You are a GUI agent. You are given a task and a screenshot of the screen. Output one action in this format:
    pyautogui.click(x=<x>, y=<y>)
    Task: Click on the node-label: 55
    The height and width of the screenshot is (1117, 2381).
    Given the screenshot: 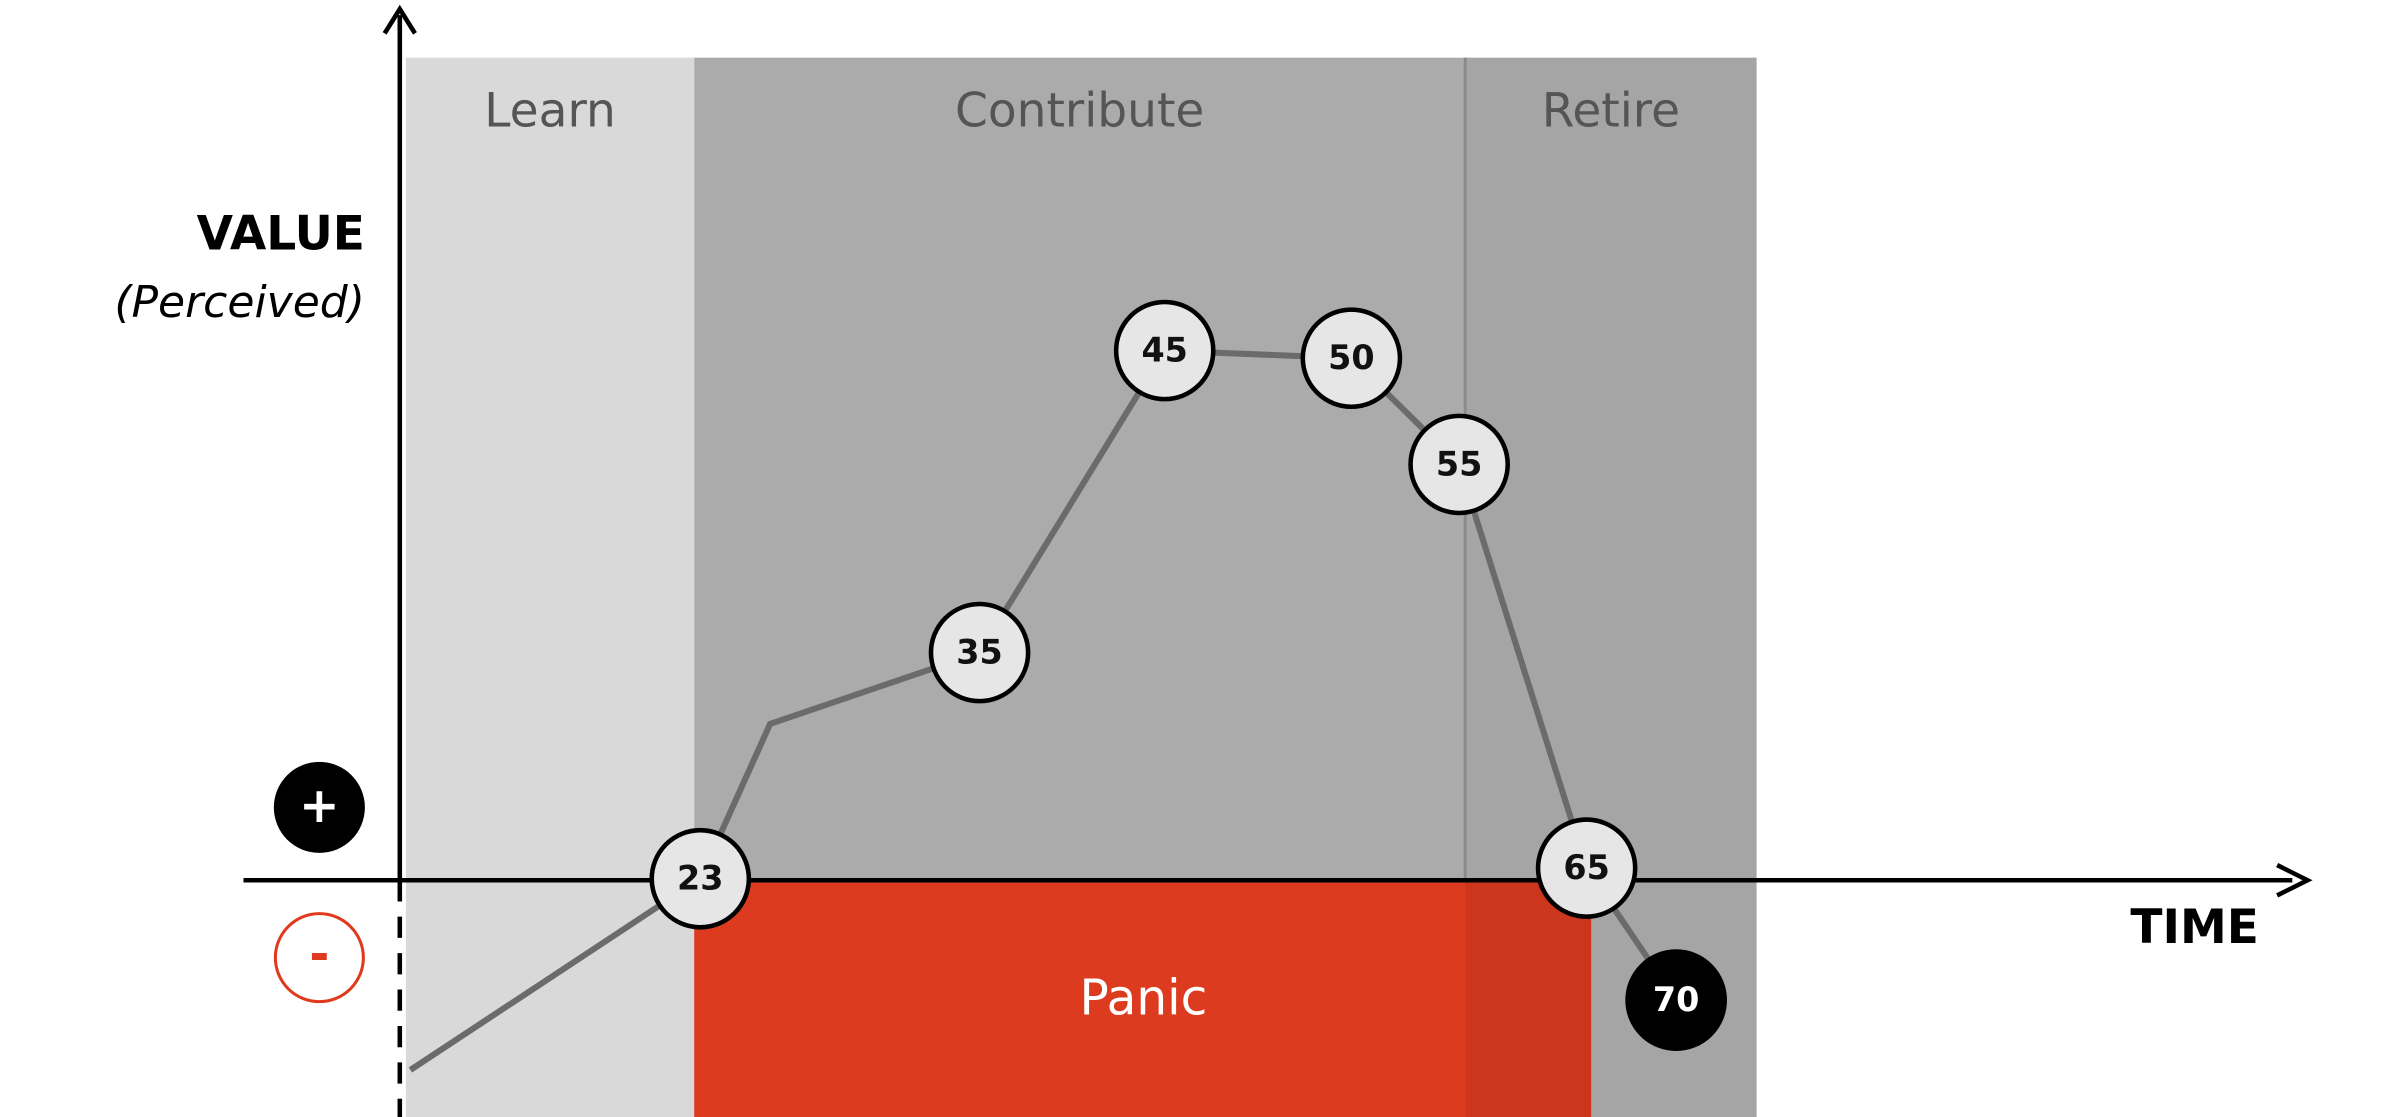 What is the action you would take?
    pyautogui.click(x=1459, y=463)
    